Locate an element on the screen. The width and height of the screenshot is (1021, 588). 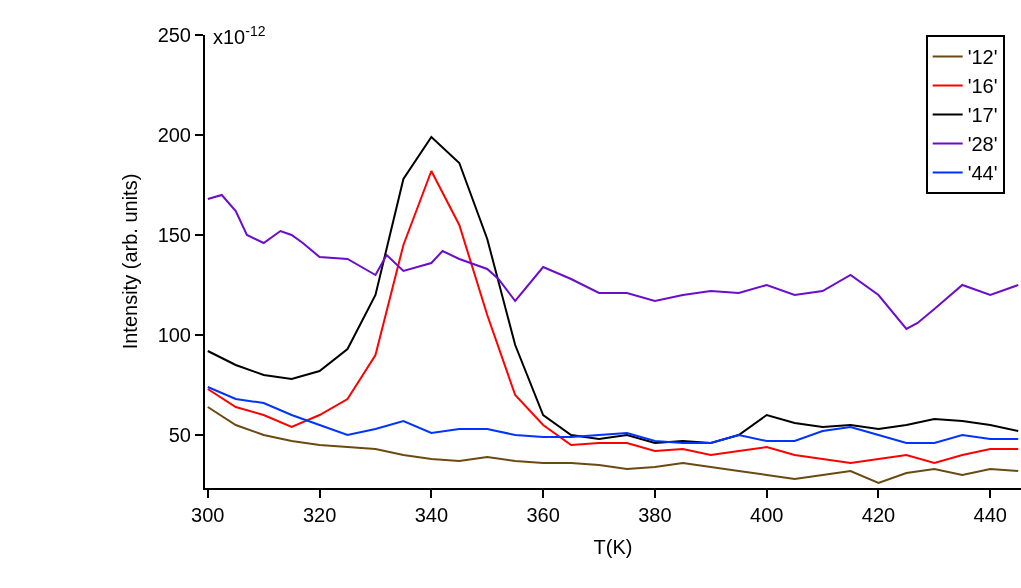
x-tick-label: 400 is located at coordinates (767, 515).